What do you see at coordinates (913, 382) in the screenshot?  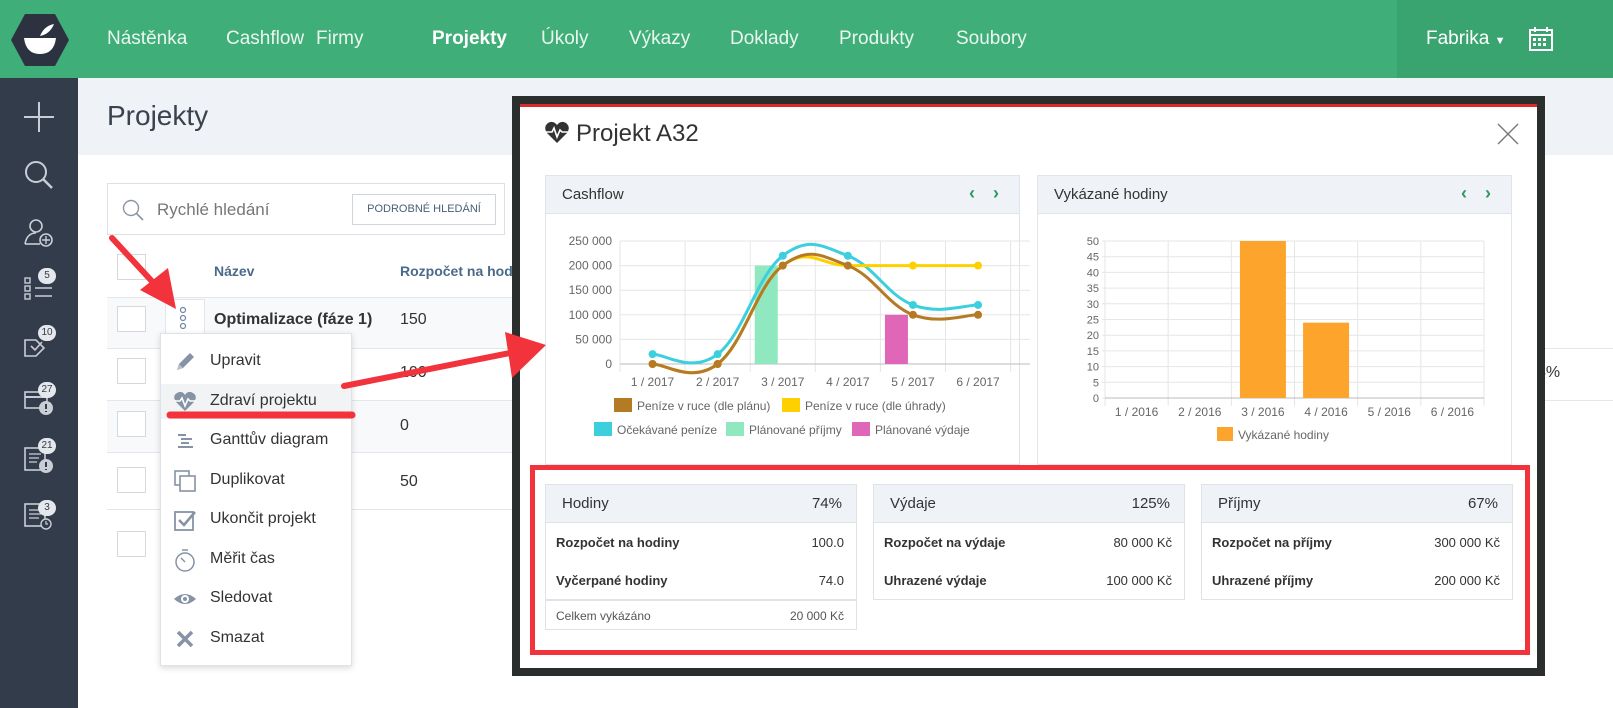 I see `x-tick-label: 5 / 2017` at bounding box center [913, 382].